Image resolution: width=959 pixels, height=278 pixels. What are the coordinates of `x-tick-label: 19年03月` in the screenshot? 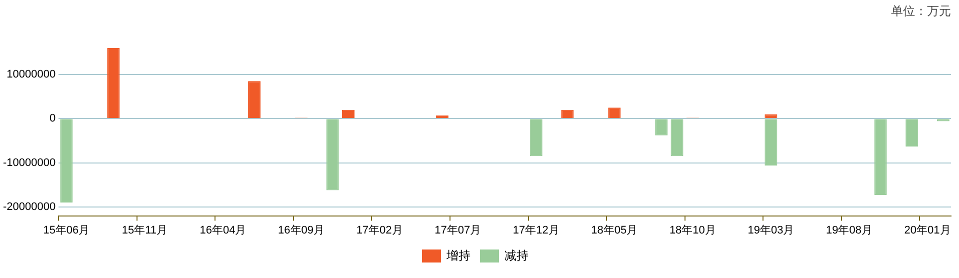 It's located at (771, 230).